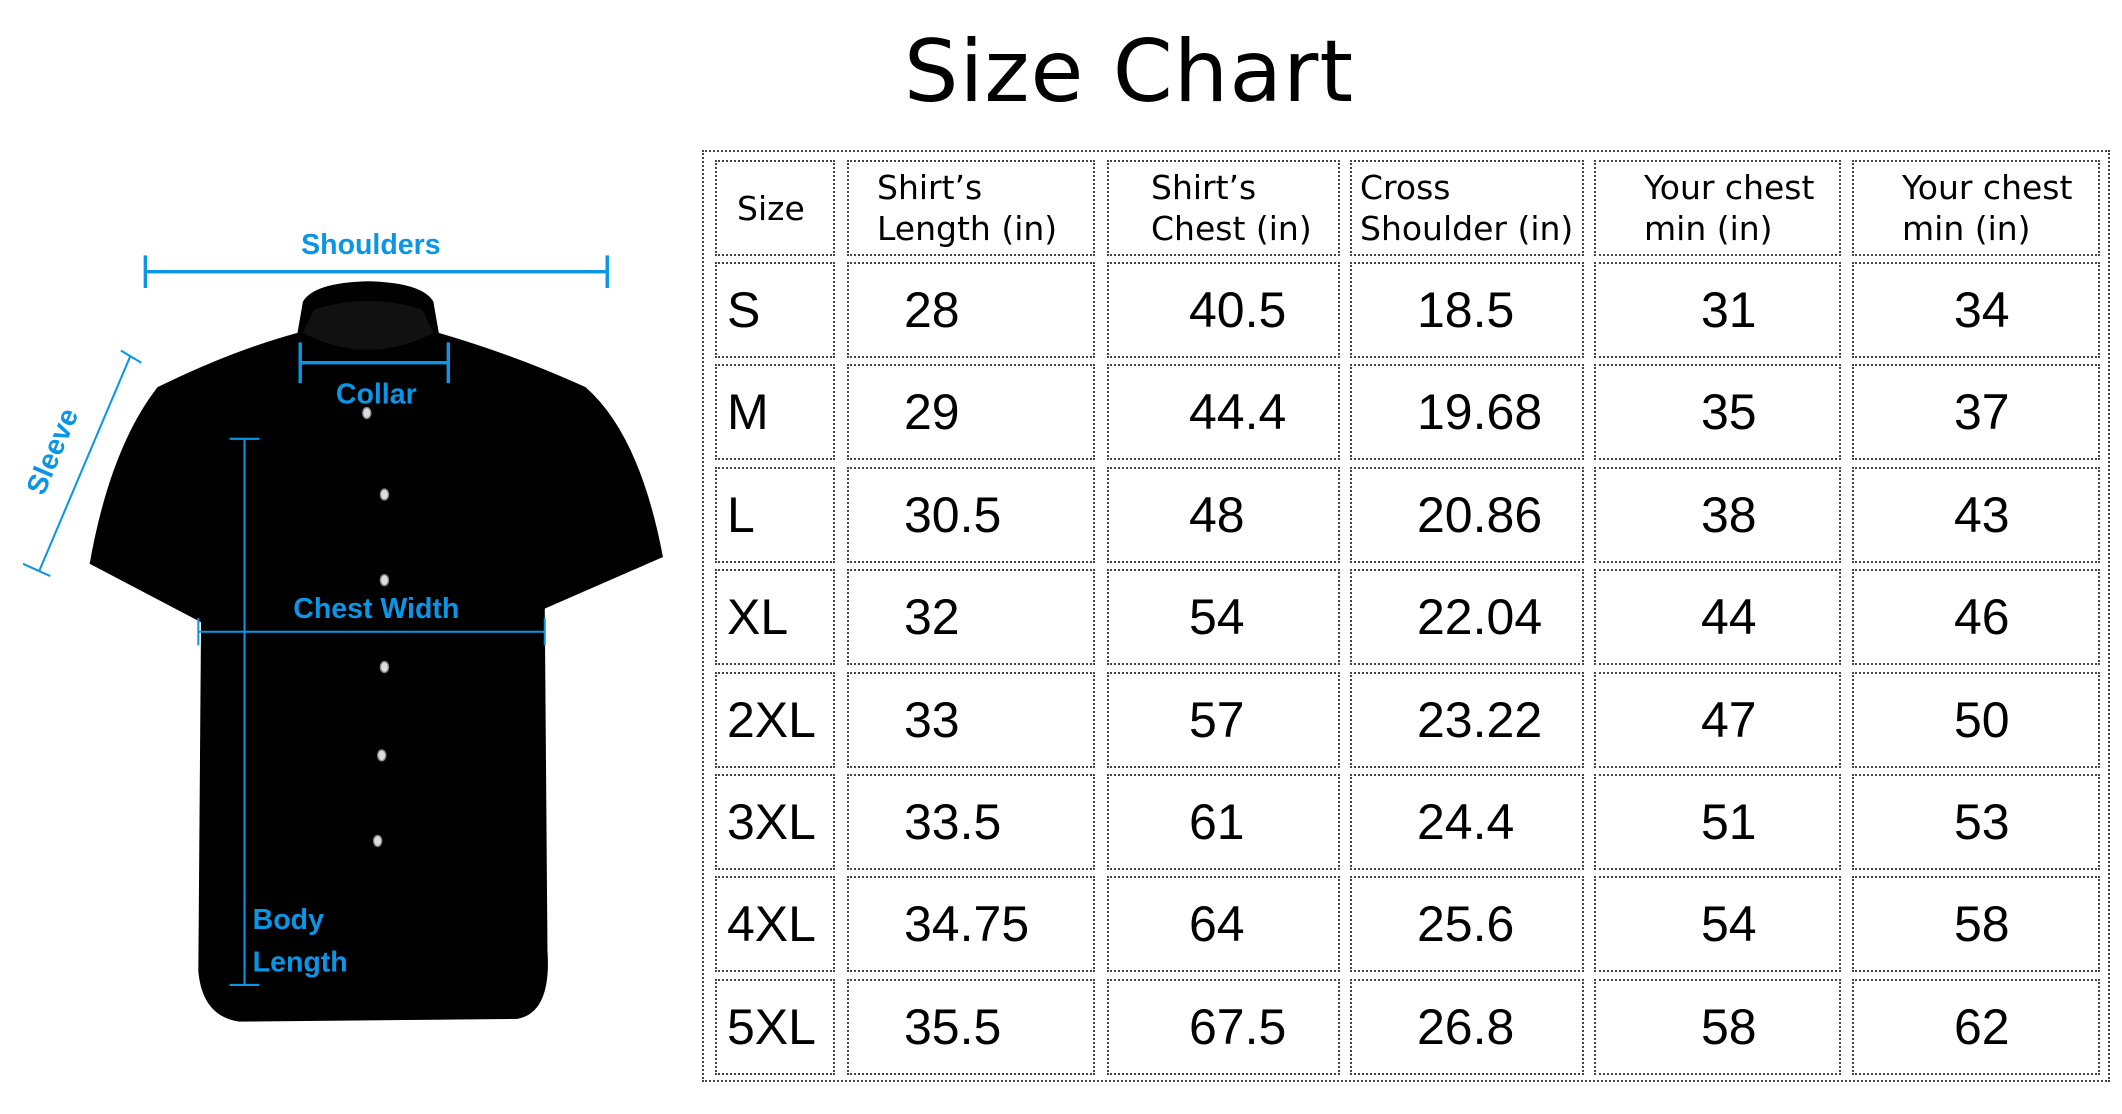 This screenshot has width=2122, height=1114. I want to click on value-cell: 44.4, so click(1223, 412).